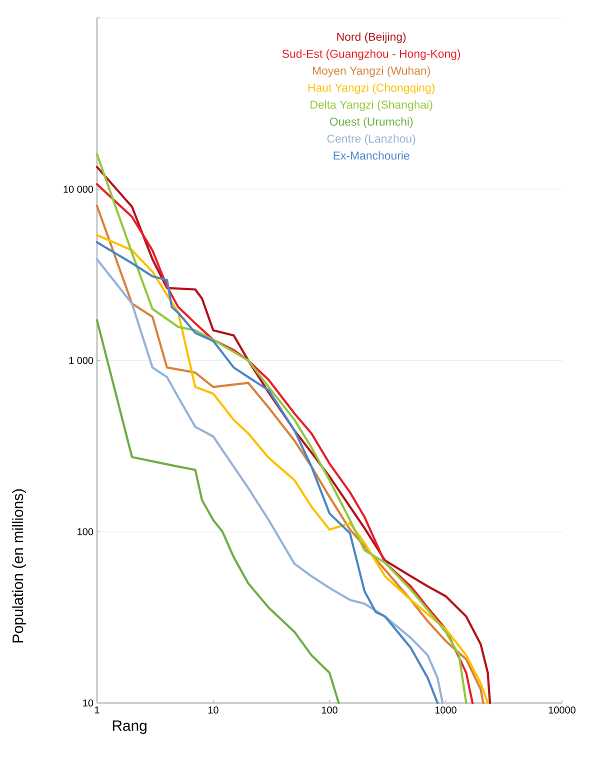  What do you see at coordinates (129, 727) in the screenshot?
I see `x-axis-title: Rang` at bounding box center [129, 727].